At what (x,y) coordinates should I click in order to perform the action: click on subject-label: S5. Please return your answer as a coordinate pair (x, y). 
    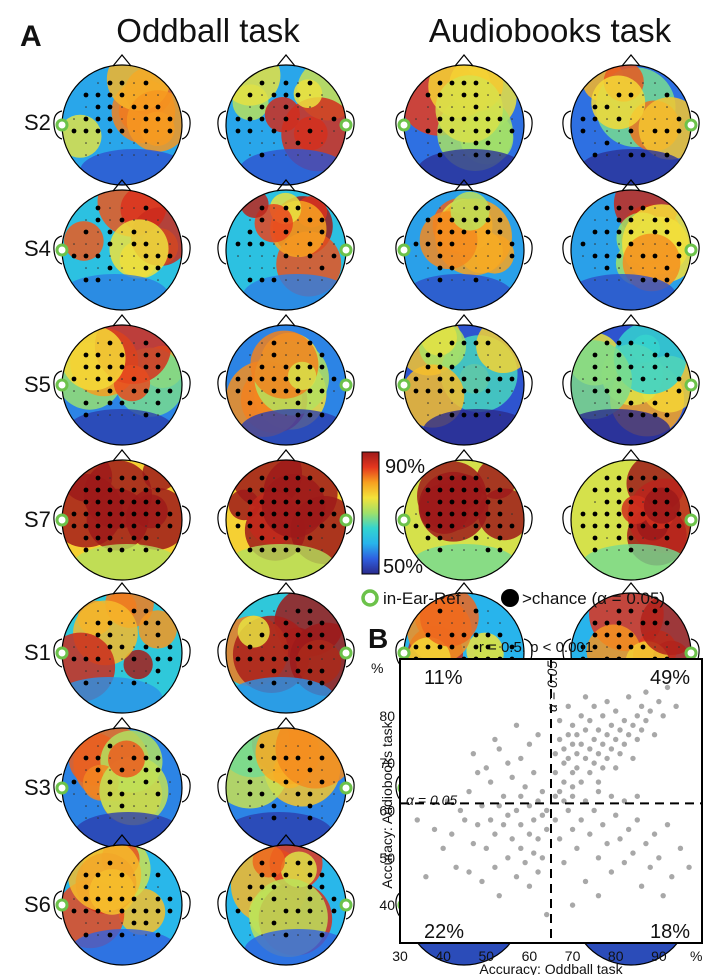
    Looking at the image, I should click on (37, 384).